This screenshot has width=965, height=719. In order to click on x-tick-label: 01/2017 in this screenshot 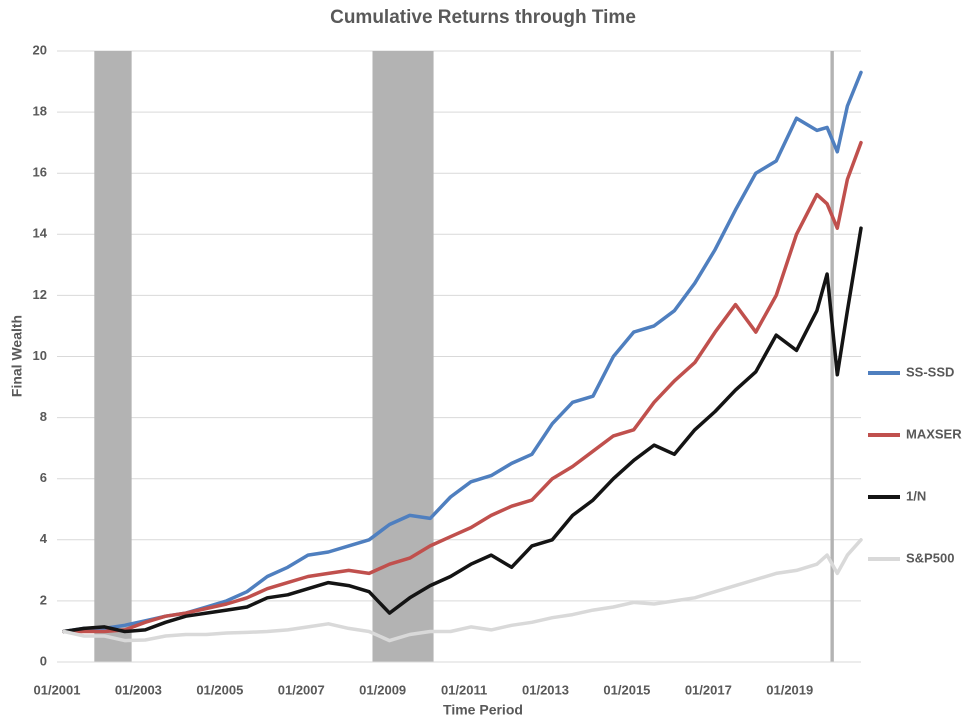, I will do `click(708, 689)`.